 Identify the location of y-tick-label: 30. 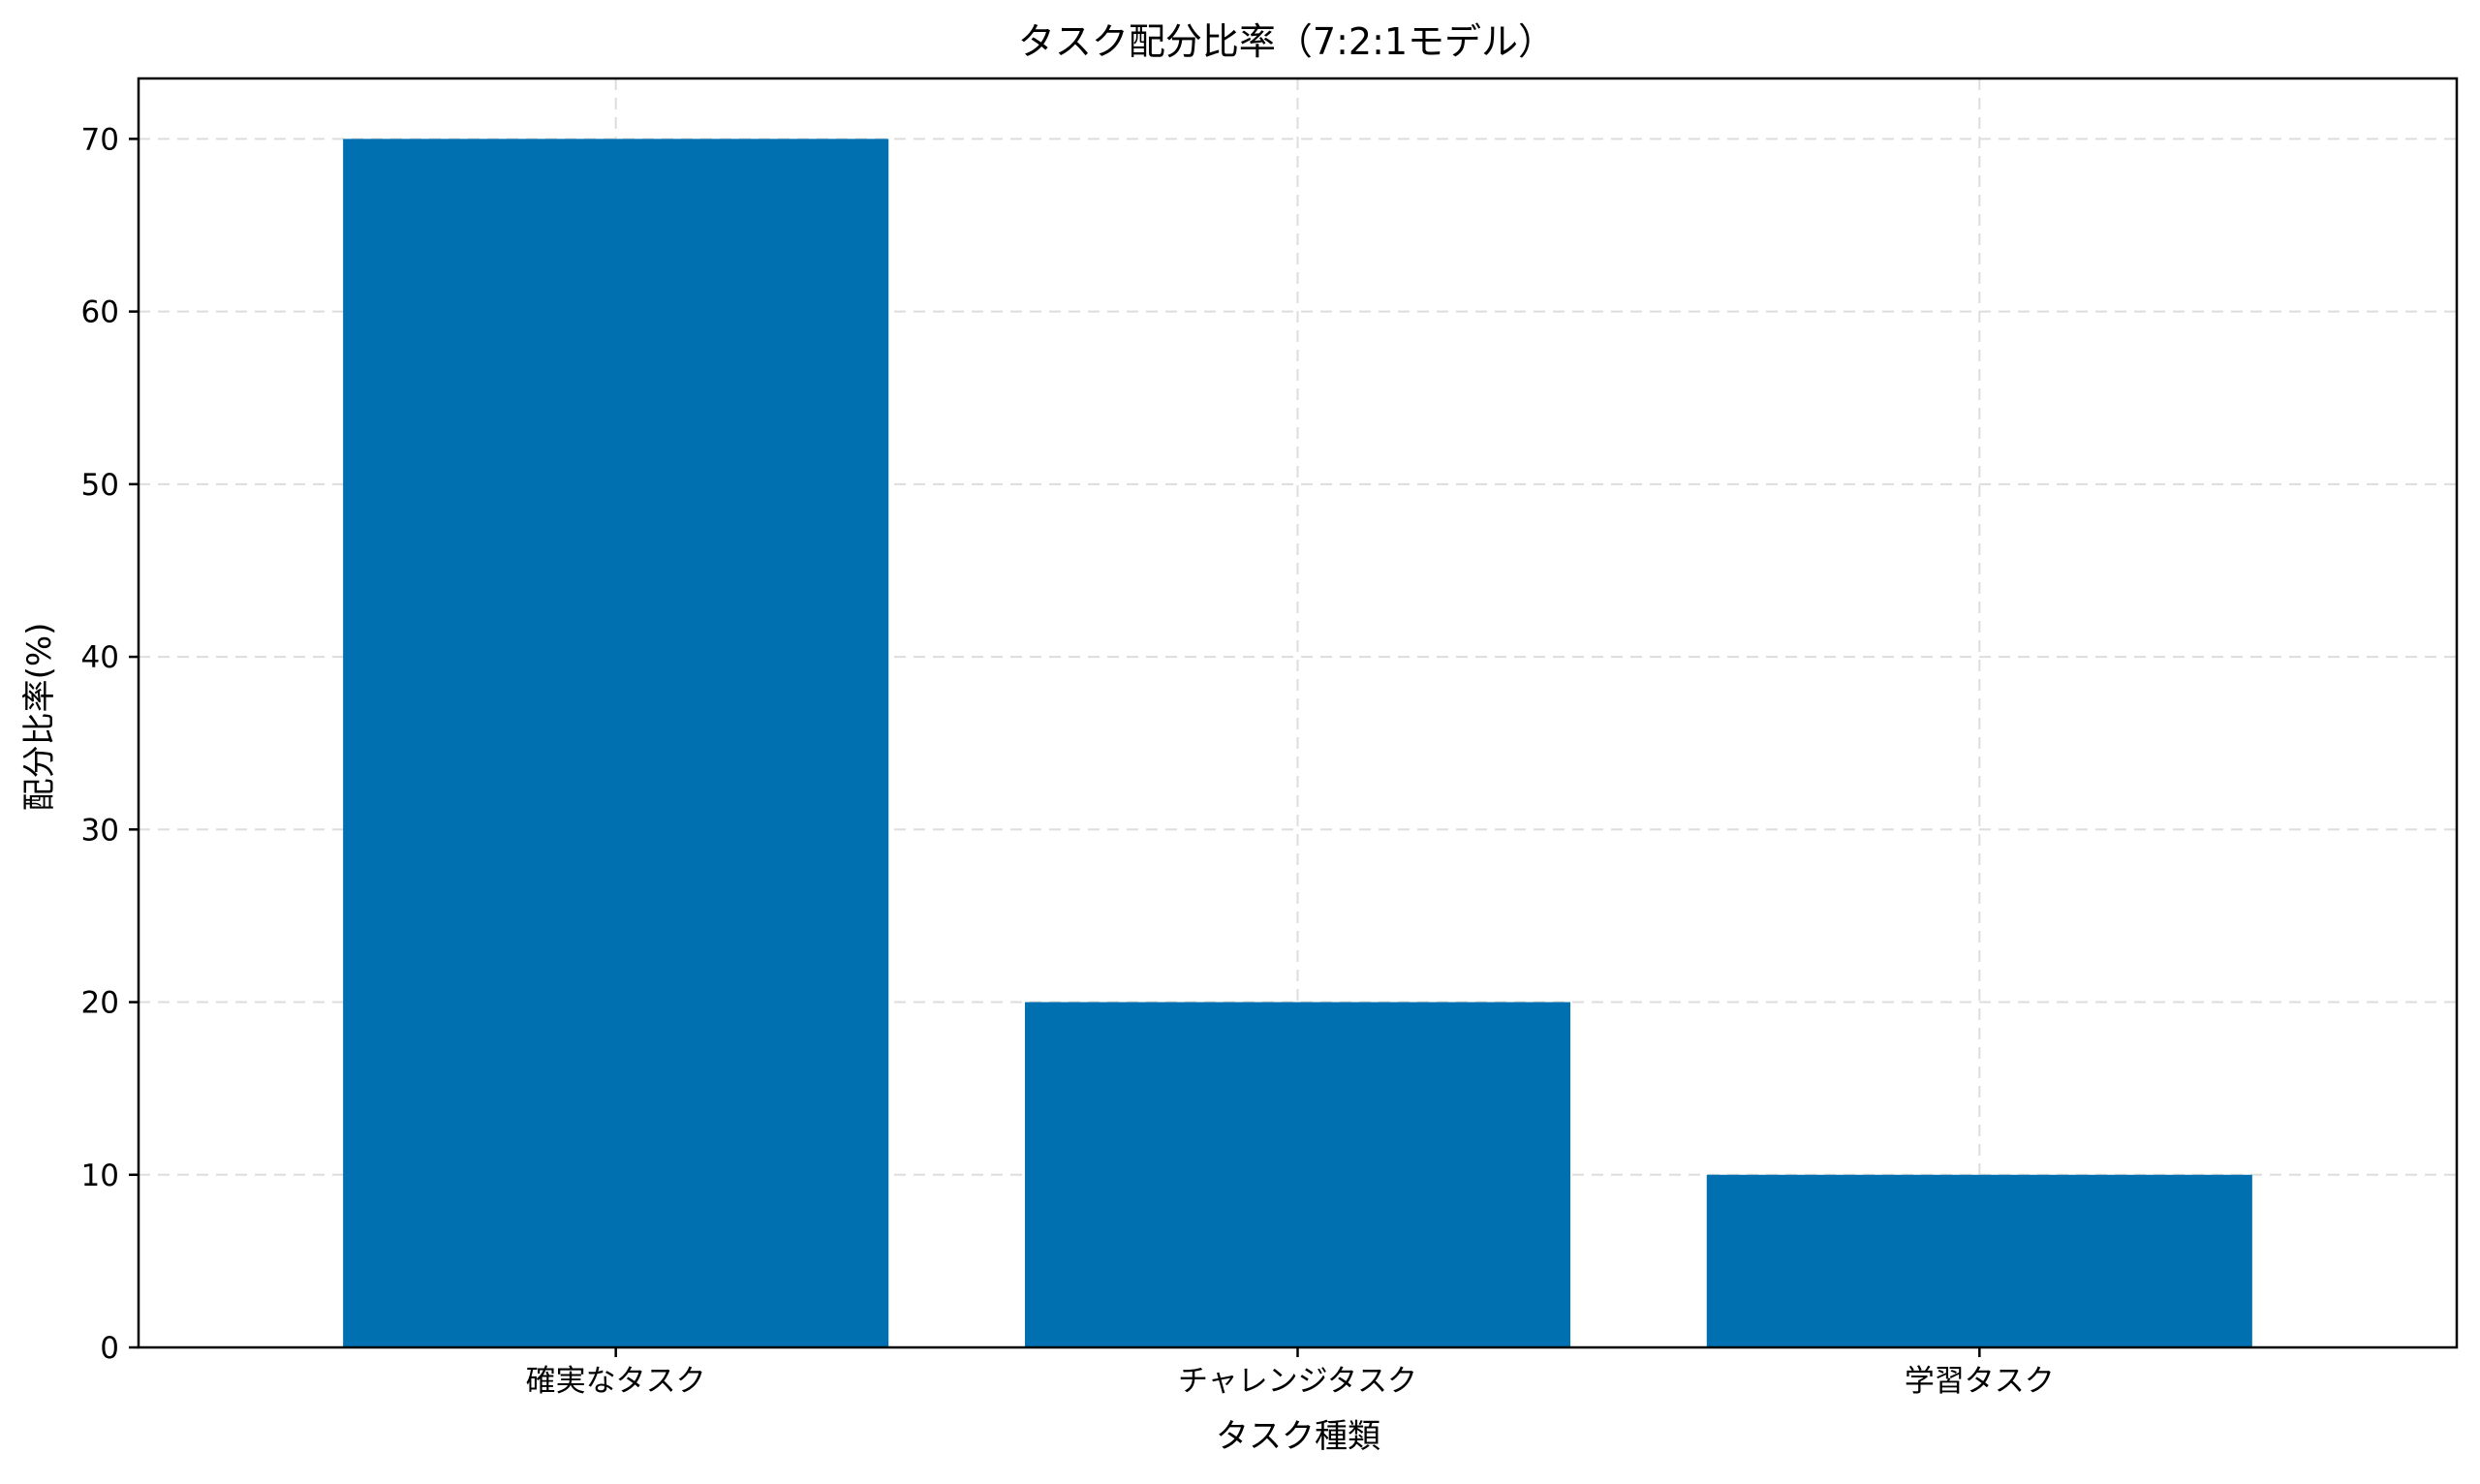
(100, 830).